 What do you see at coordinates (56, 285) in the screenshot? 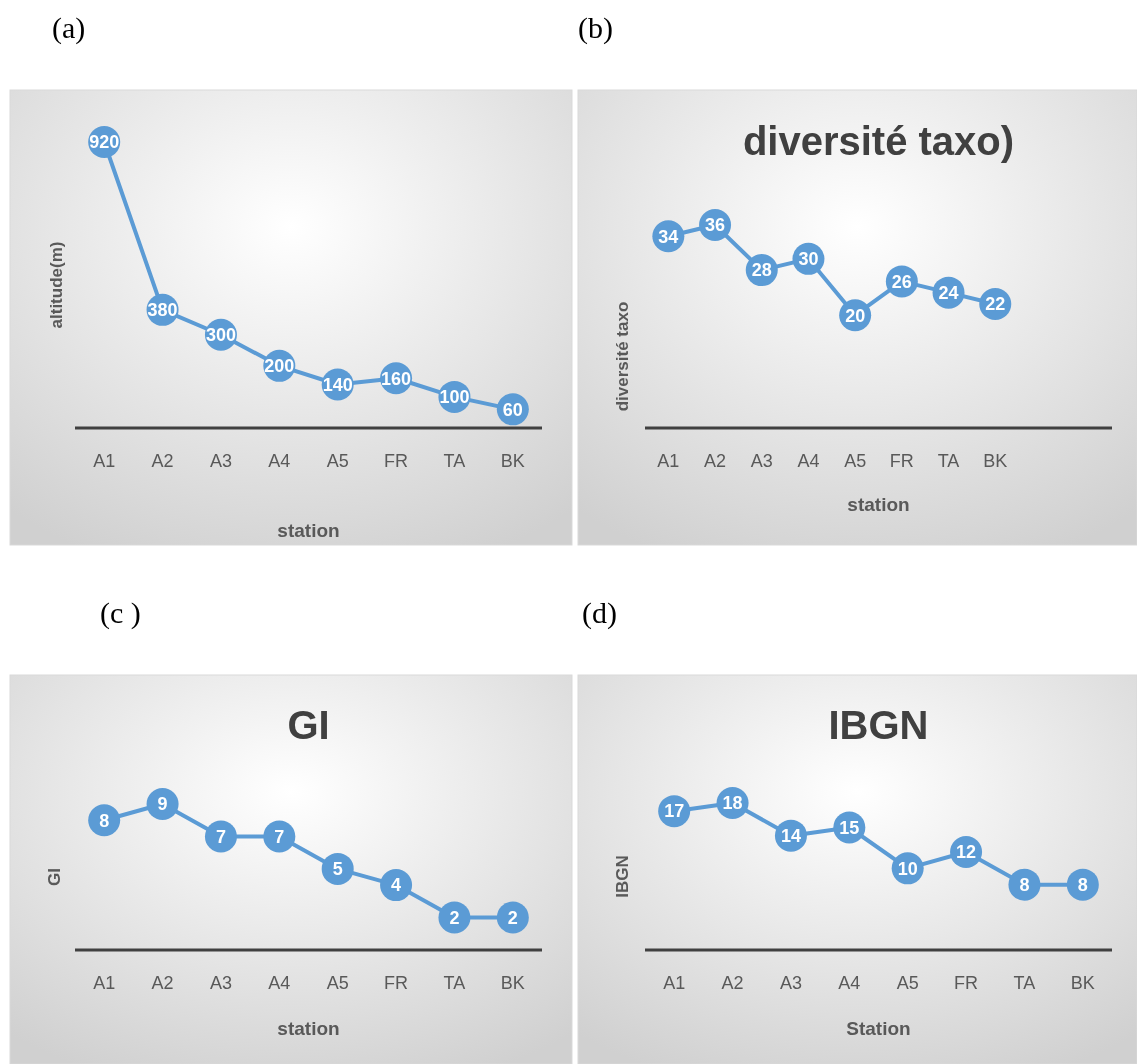
I see `y-axis-title: altitude(m)` at bounding box center [56, 285].